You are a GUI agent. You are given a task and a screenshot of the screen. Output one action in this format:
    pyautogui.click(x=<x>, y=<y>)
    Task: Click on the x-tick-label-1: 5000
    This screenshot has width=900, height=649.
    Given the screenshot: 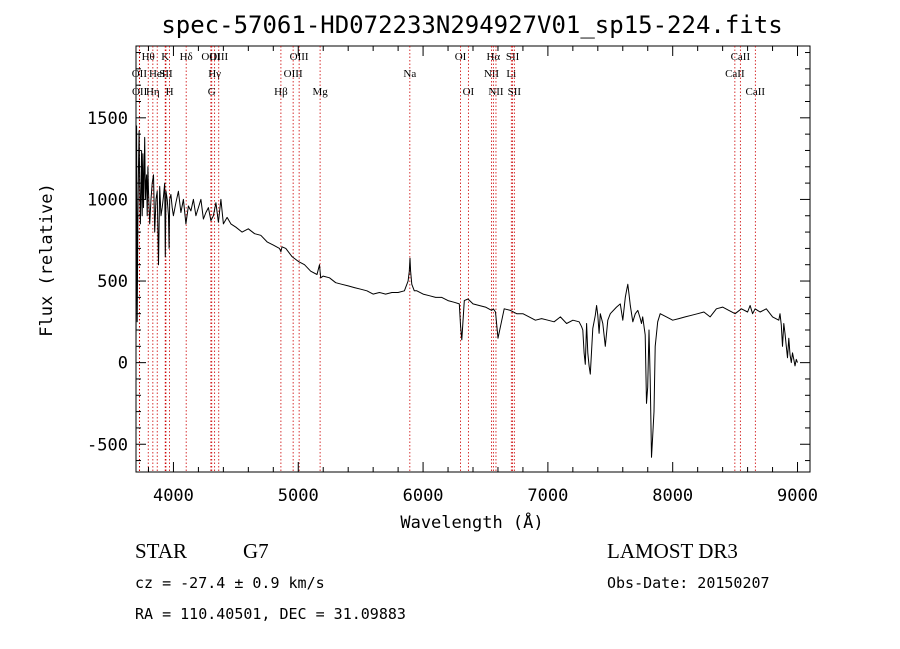 What is the action you would take?
    pyautogui.click(x=298, y=496)
    